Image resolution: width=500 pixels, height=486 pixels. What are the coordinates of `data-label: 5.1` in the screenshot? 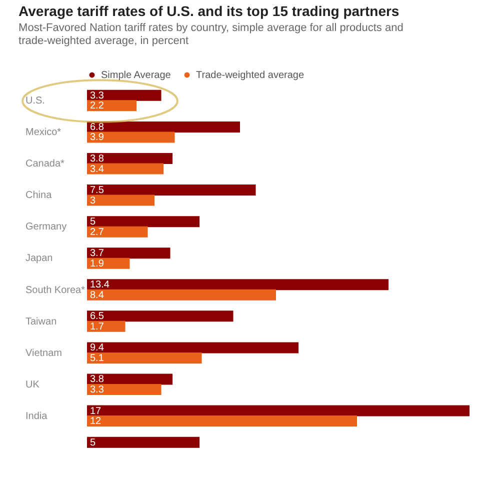 It's located at (97, 358).